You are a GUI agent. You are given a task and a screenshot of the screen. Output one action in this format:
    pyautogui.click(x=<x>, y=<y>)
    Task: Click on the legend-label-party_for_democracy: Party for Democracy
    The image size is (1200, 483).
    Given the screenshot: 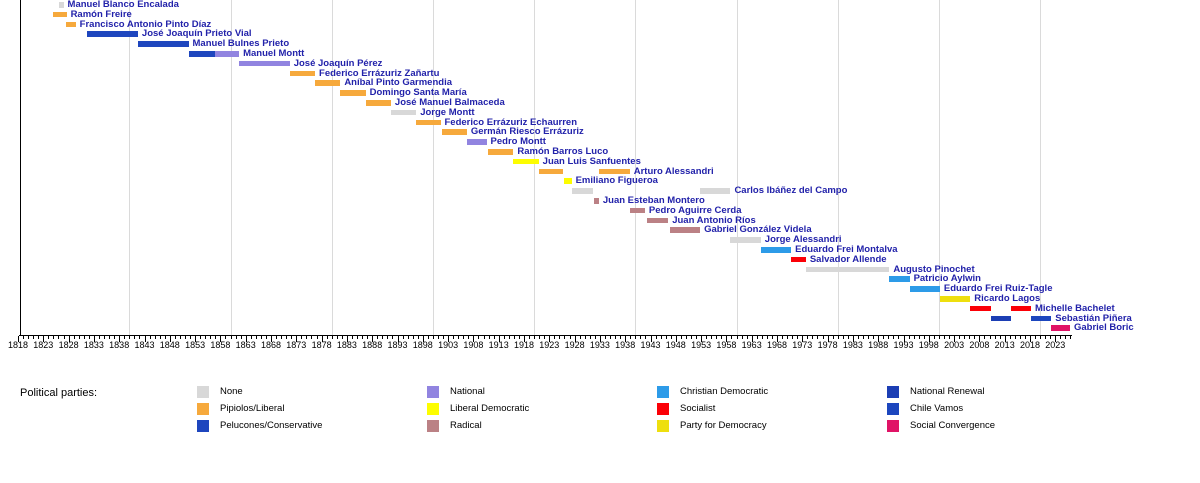 What is the action you would take?
    pyautogui.click(x=723, y=425)
    